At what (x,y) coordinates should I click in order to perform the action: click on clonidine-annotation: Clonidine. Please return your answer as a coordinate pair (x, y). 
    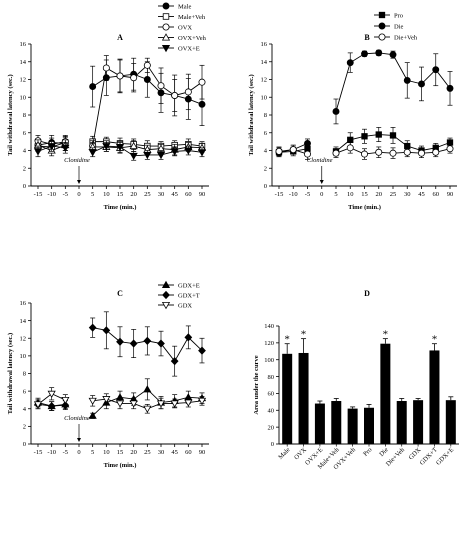
    Looking at the image, I should click on (77, 418).